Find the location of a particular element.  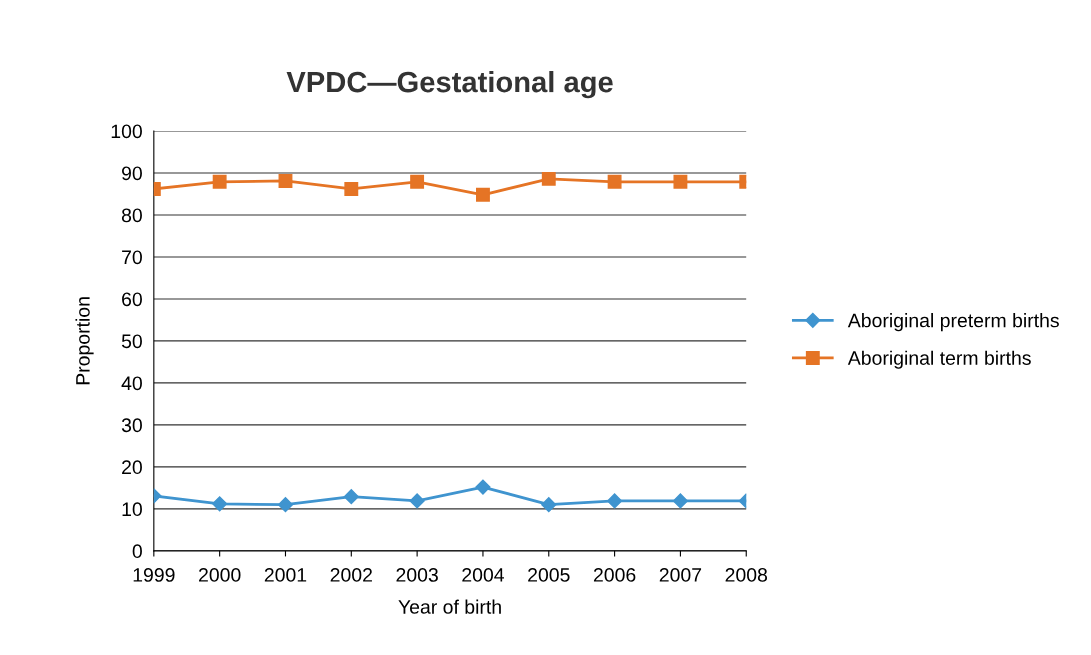

x-tick-label: 2007 is located at coordinates (680, 575).